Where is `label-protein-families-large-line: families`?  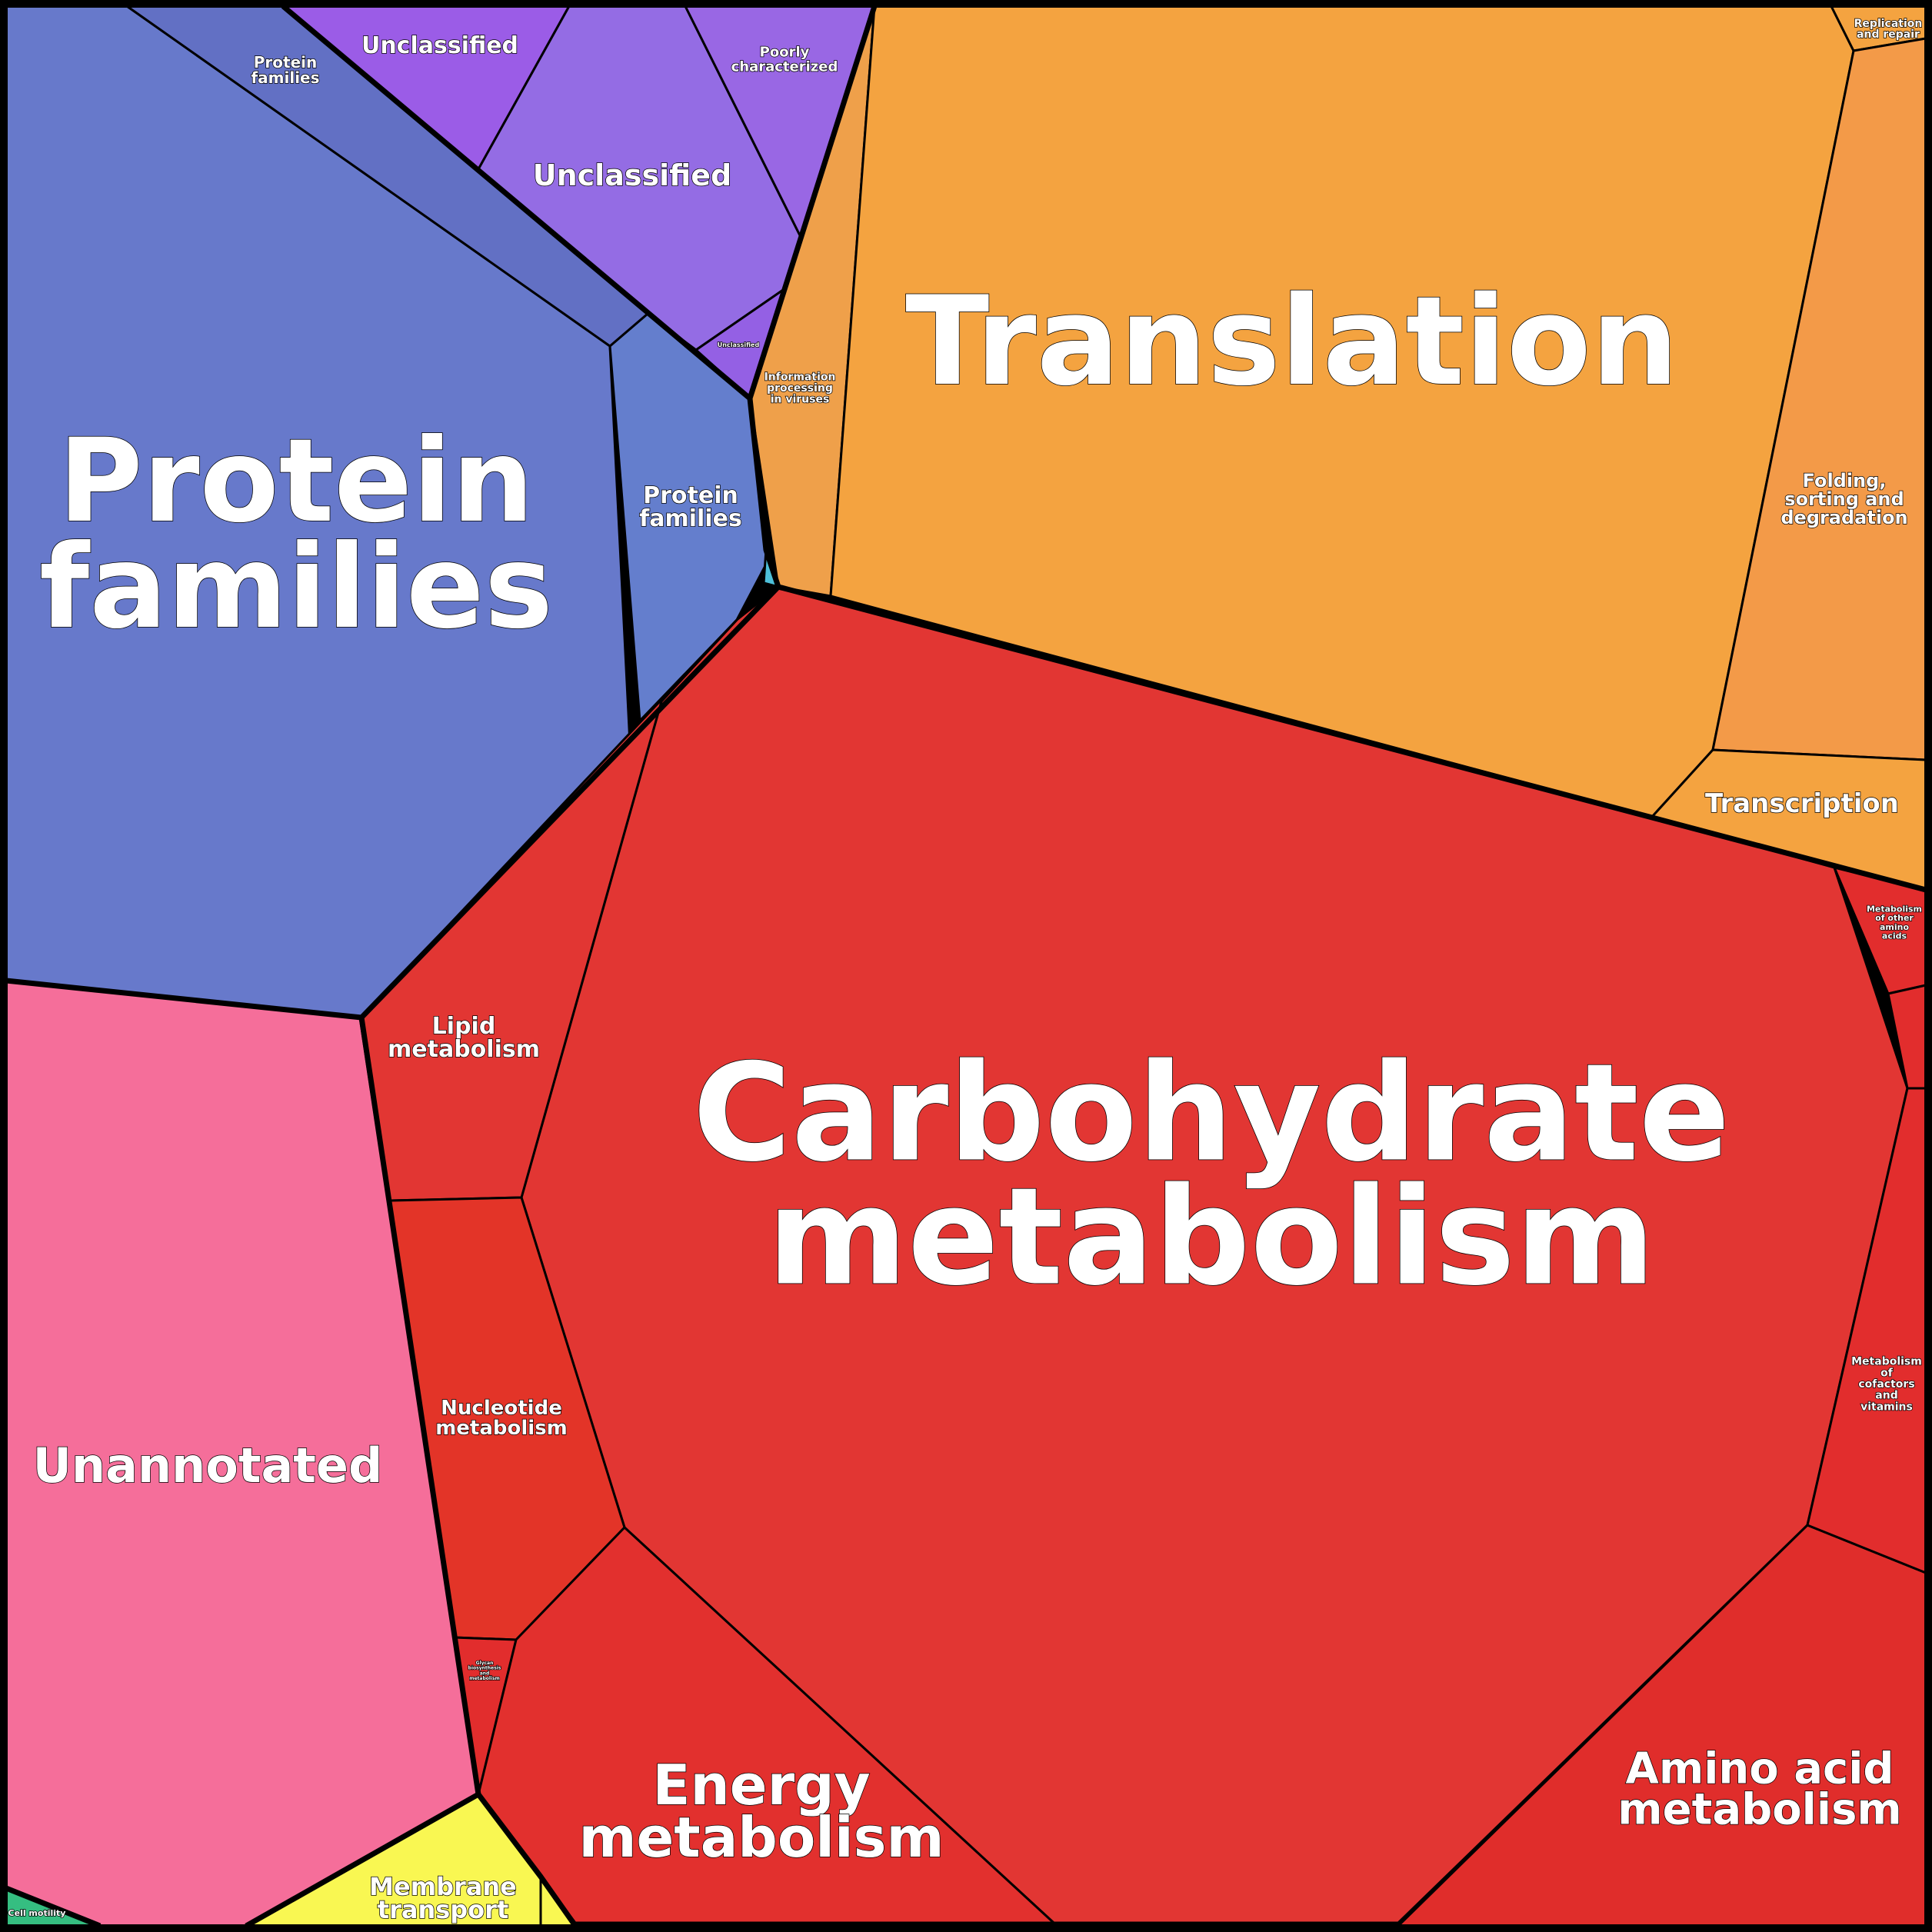 label-protein-families-large-line: families is located at coordinates (296, 588).